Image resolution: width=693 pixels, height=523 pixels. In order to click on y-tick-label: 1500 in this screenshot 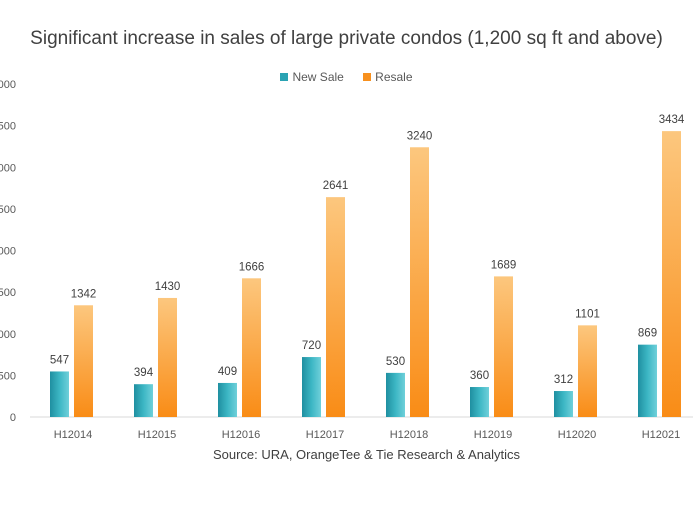, I will do `click(8, 293)`.